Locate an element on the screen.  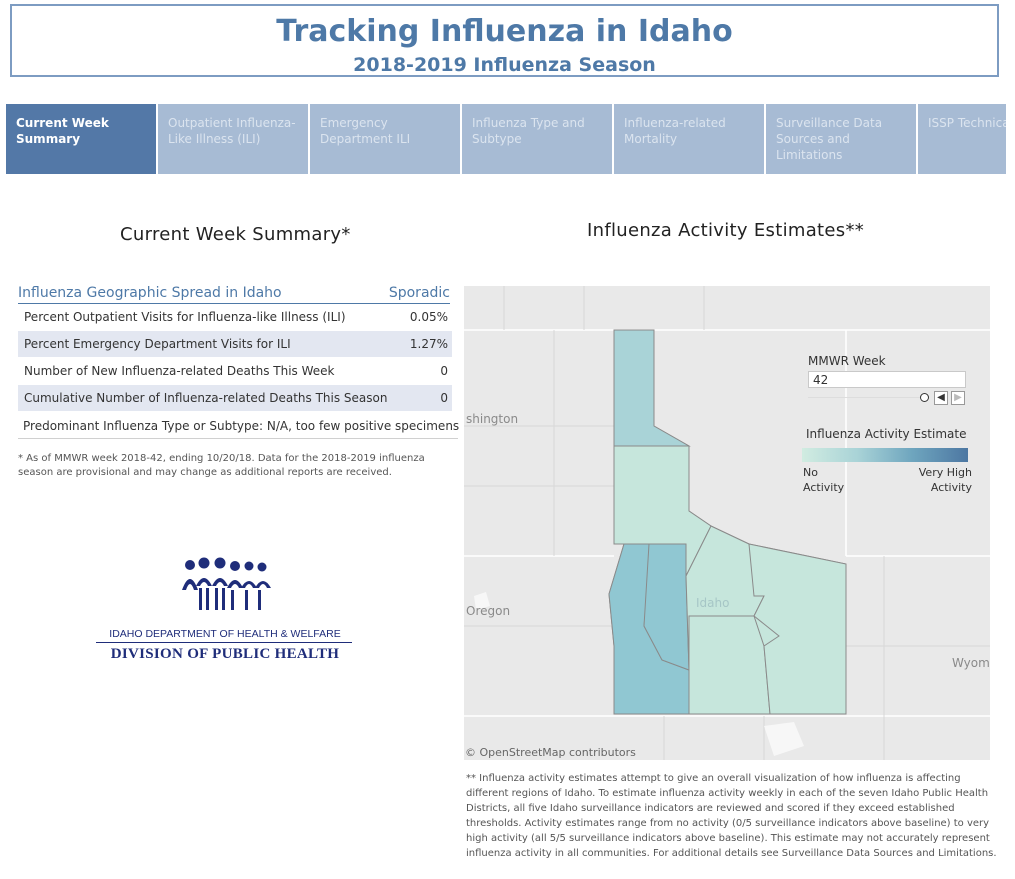
dashboard-subtitle: 2018-2019 Influenza Season is located at coordinates (504, 65).